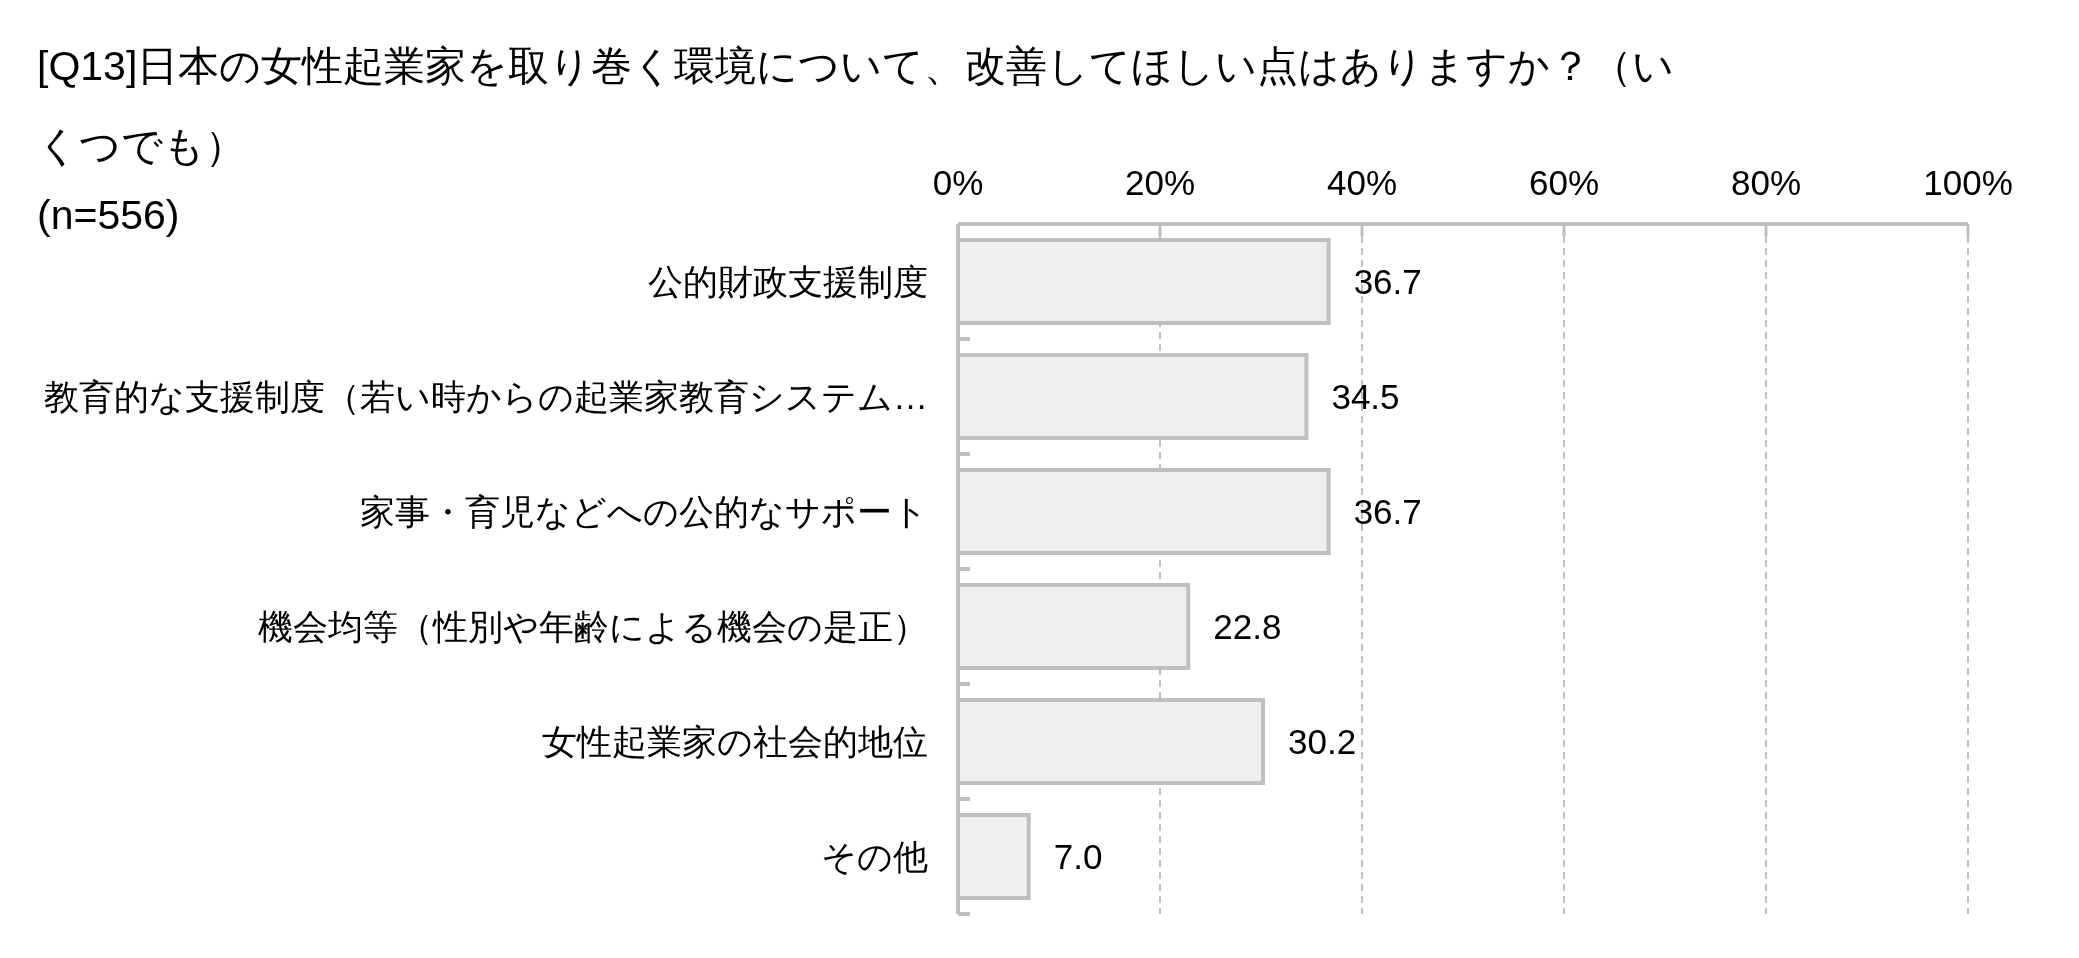 The image size is (2079, 958). What do you see at coordinates (644, 511) in the screenshot?
I see `y-tick-label: 家事・育児などへの公的なサポート` at bounding box center [644, 511].